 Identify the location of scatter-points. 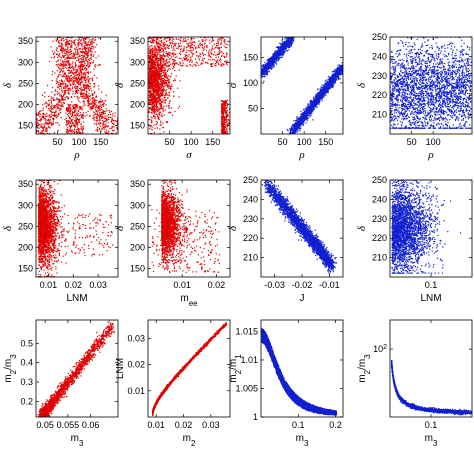
(77, 85).